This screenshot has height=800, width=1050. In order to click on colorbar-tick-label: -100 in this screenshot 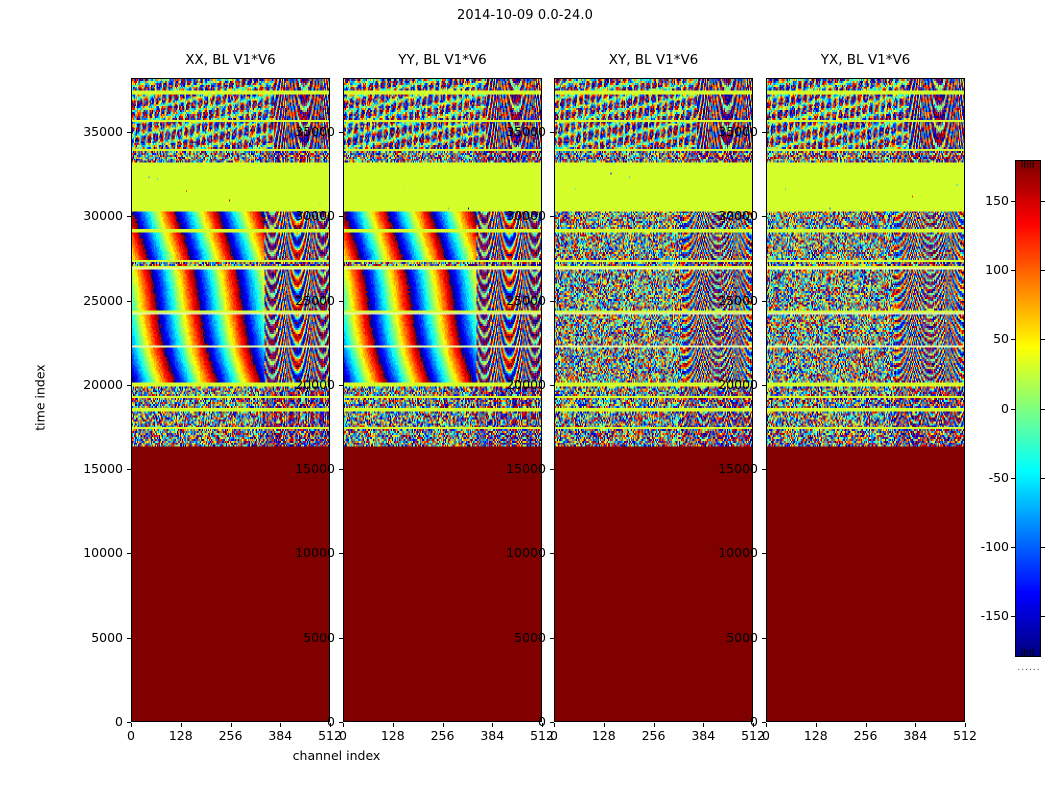, I will do `click(994, 546)`.